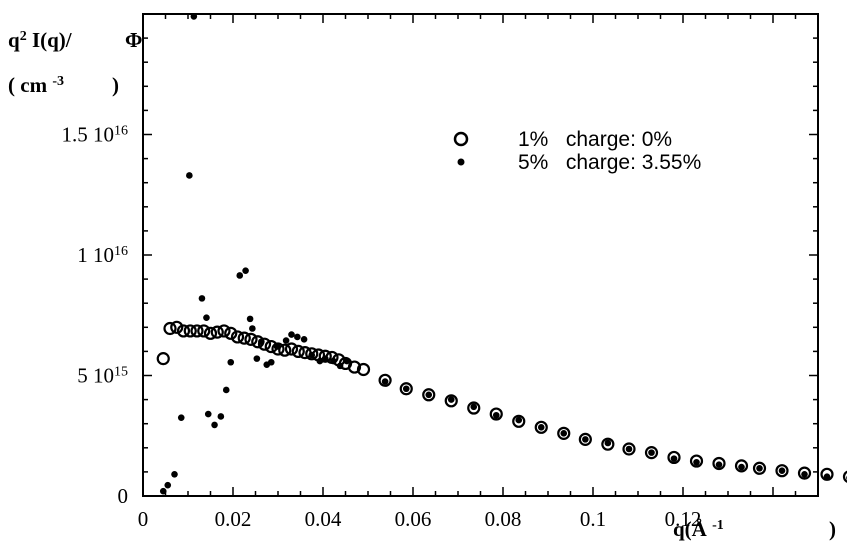 This screenshot has height=545, width=847. Describe the element at coordinates (323, 519) in the screenshot. I see `x-tick-label: 0.04` at that location.